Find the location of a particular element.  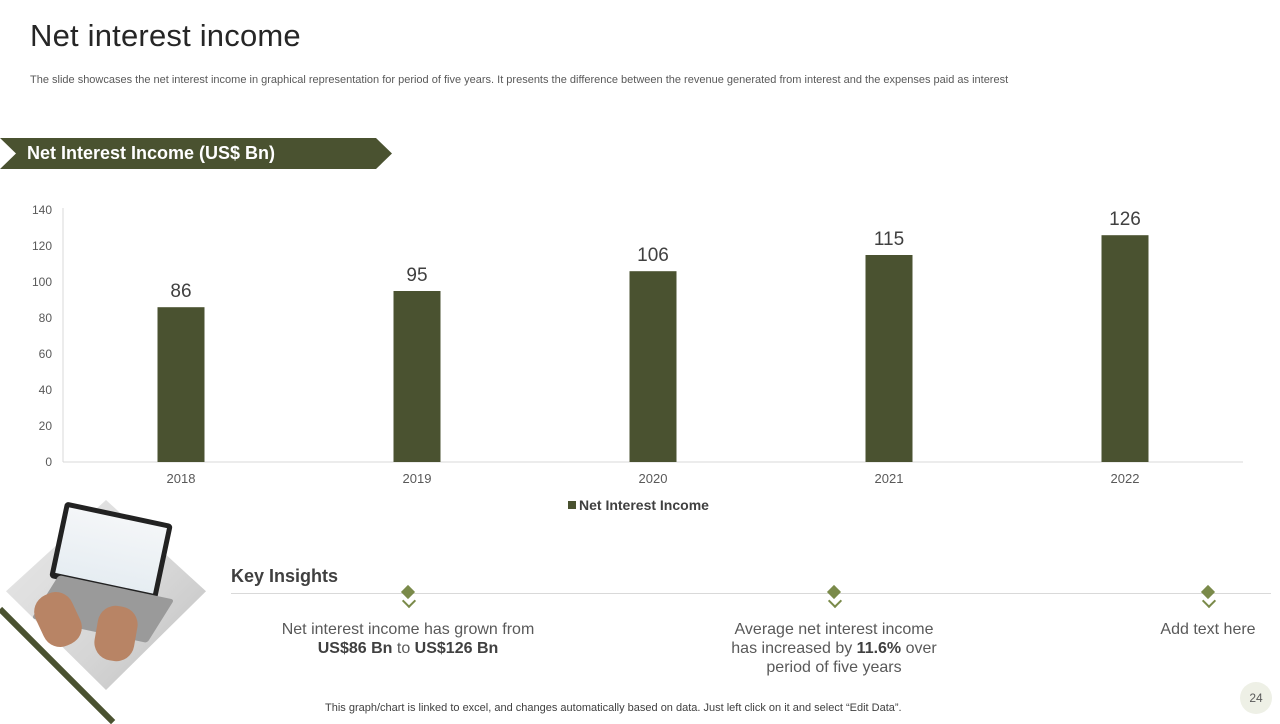

insight-1-to: US$126 Bn is located at coordinates (456, 648).